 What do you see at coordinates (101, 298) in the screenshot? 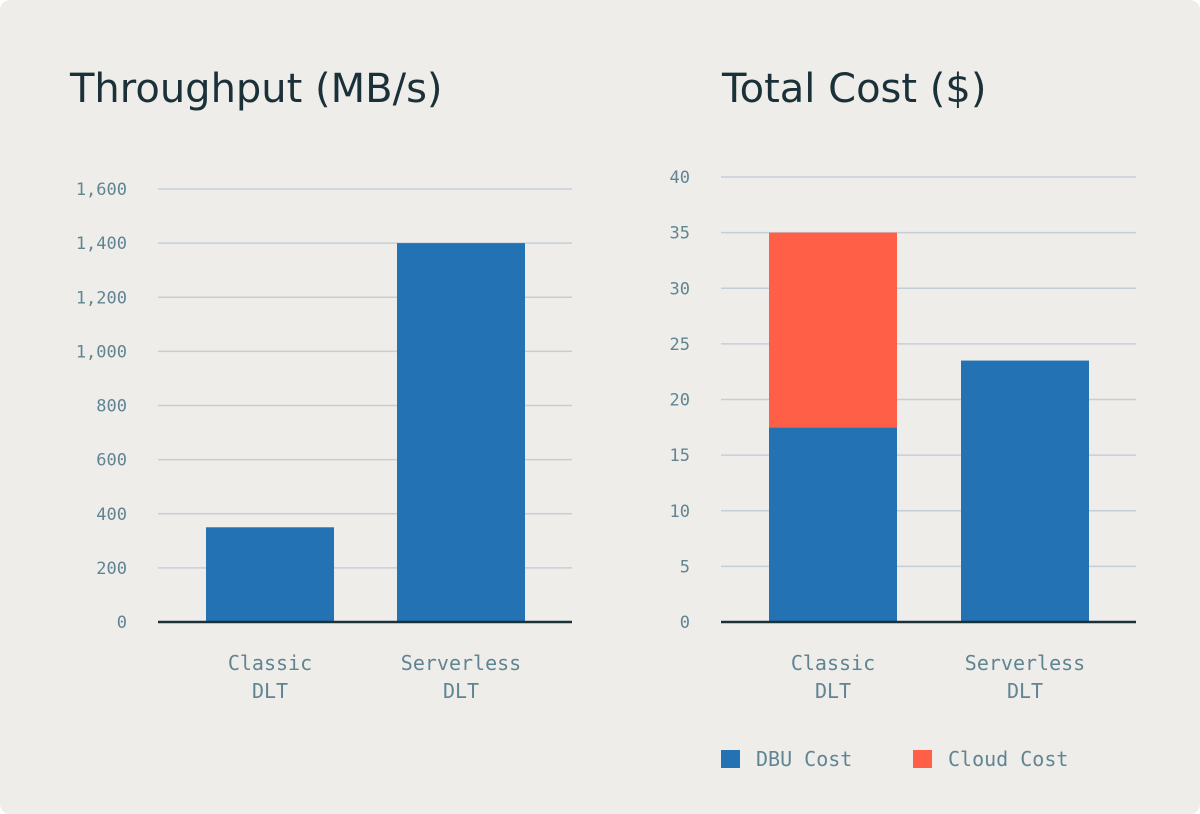
I see `y-tick-label: 1,200` at bounding box center [101, 298].